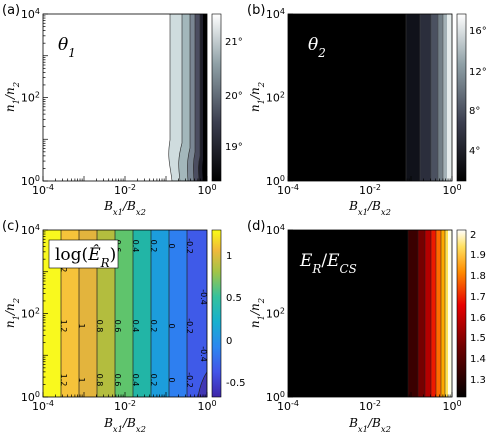  I want to click on panel-d-colorbar-tick-6: 1.4, so click(478, 359).